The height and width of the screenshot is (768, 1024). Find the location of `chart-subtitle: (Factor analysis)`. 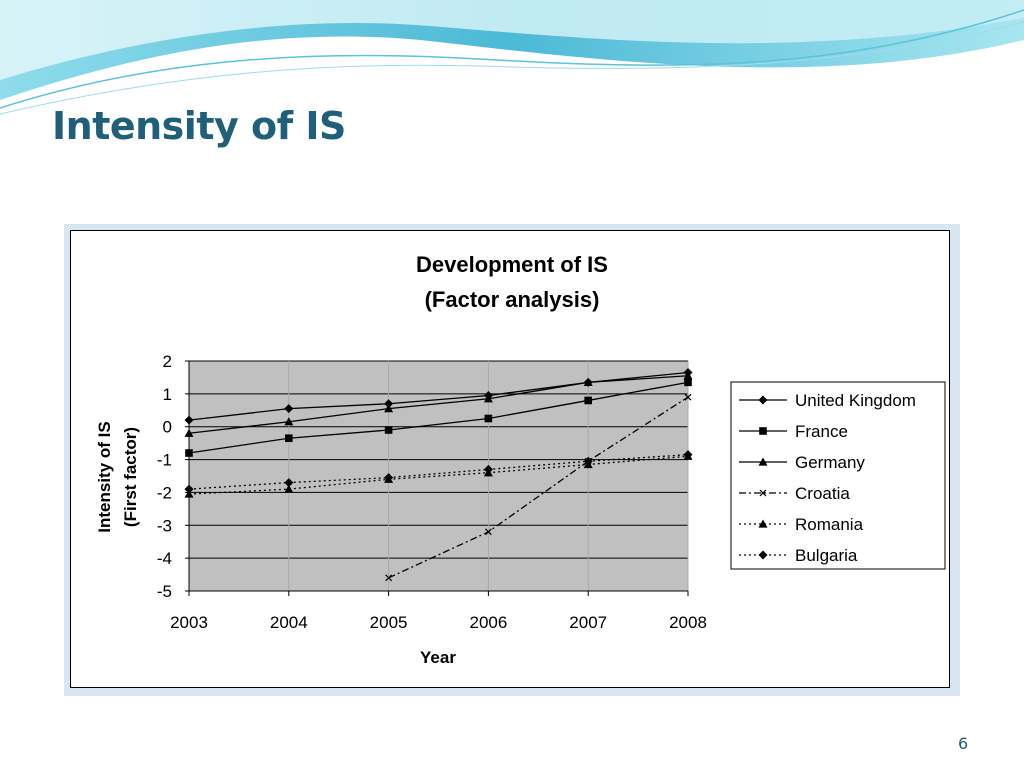

chart-subtitle: (Factor analysis) is located at coordinates (512, 299).